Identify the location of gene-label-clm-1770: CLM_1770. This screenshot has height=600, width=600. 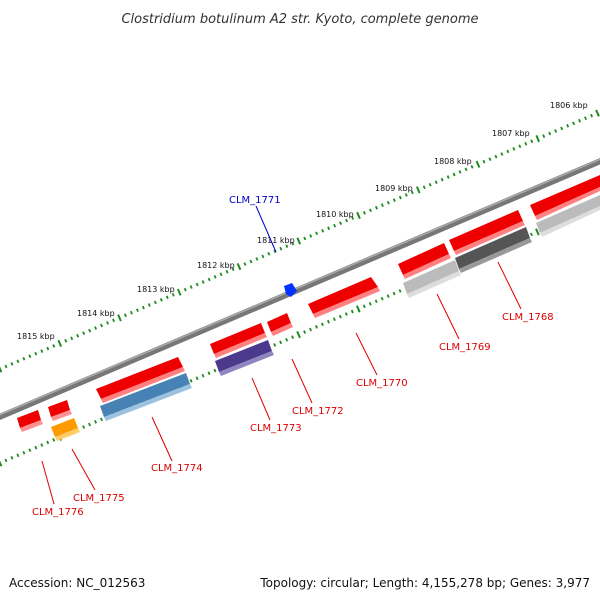
(382, 383).